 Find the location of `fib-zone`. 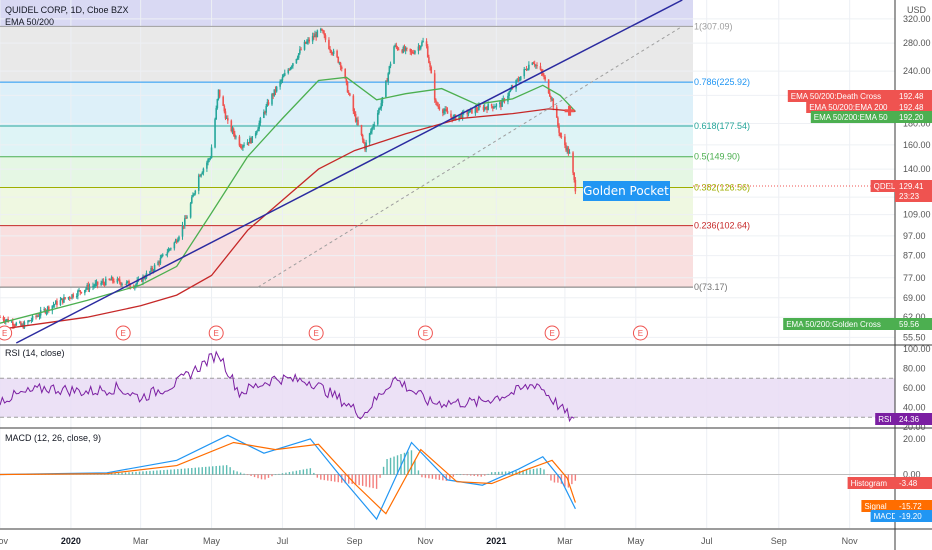

fib-zone is located at coordinates (346, 104).